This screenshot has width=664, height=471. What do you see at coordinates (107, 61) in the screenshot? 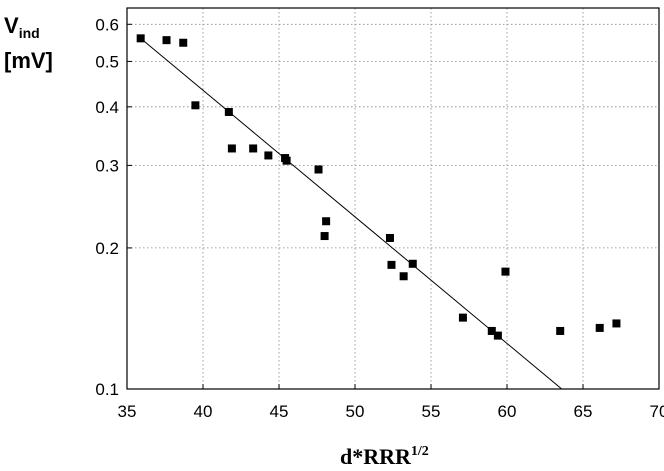
I see `y-tick-label: 0.5` at bounding box center [107, 61].